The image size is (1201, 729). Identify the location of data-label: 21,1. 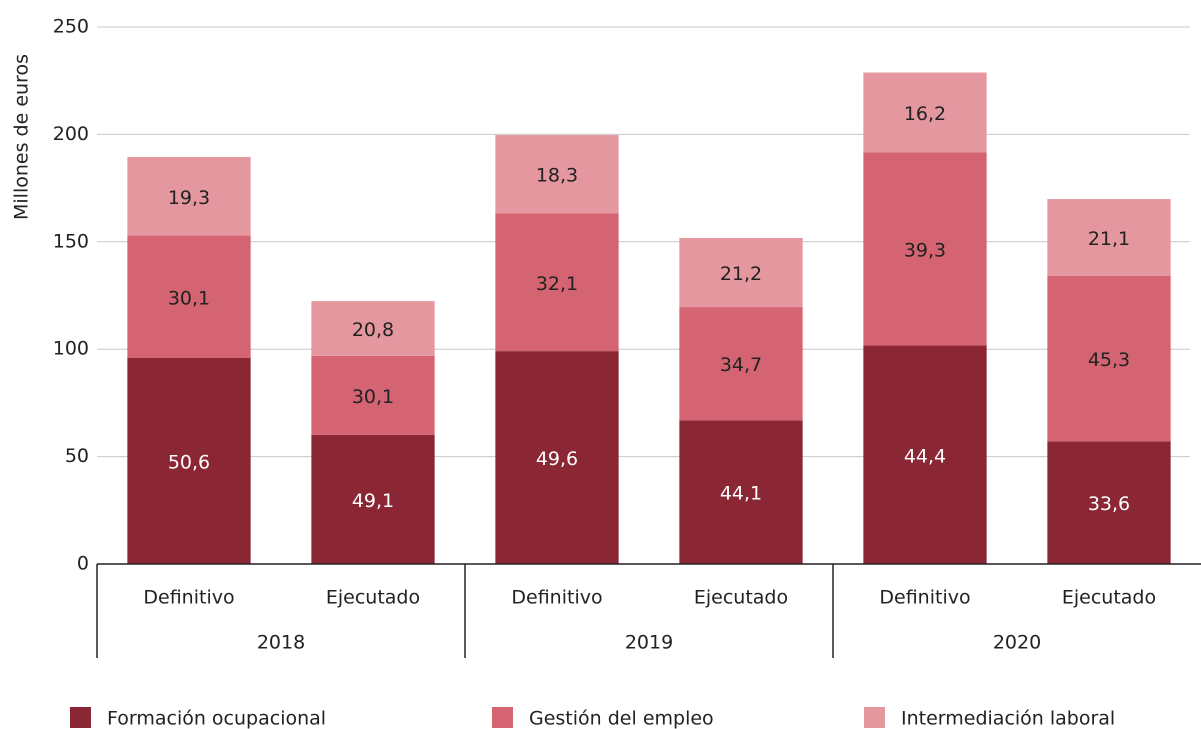
(1109, 239).